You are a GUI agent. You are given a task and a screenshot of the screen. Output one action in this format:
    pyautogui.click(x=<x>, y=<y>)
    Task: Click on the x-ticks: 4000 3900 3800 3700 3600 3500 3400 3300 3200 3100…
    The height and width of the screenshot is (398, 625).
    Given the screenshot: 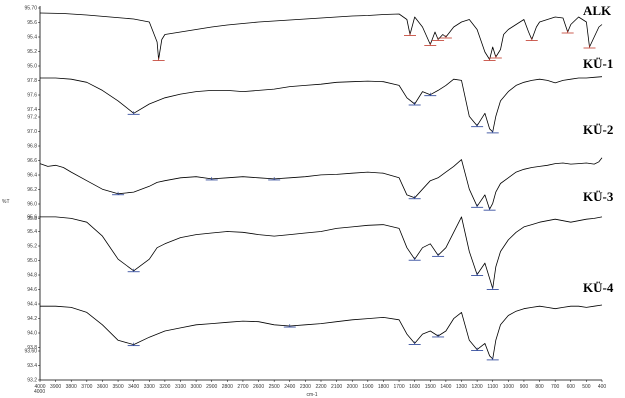 What is the action you would take?
    pyautogui.click(x=320, y=385)
    